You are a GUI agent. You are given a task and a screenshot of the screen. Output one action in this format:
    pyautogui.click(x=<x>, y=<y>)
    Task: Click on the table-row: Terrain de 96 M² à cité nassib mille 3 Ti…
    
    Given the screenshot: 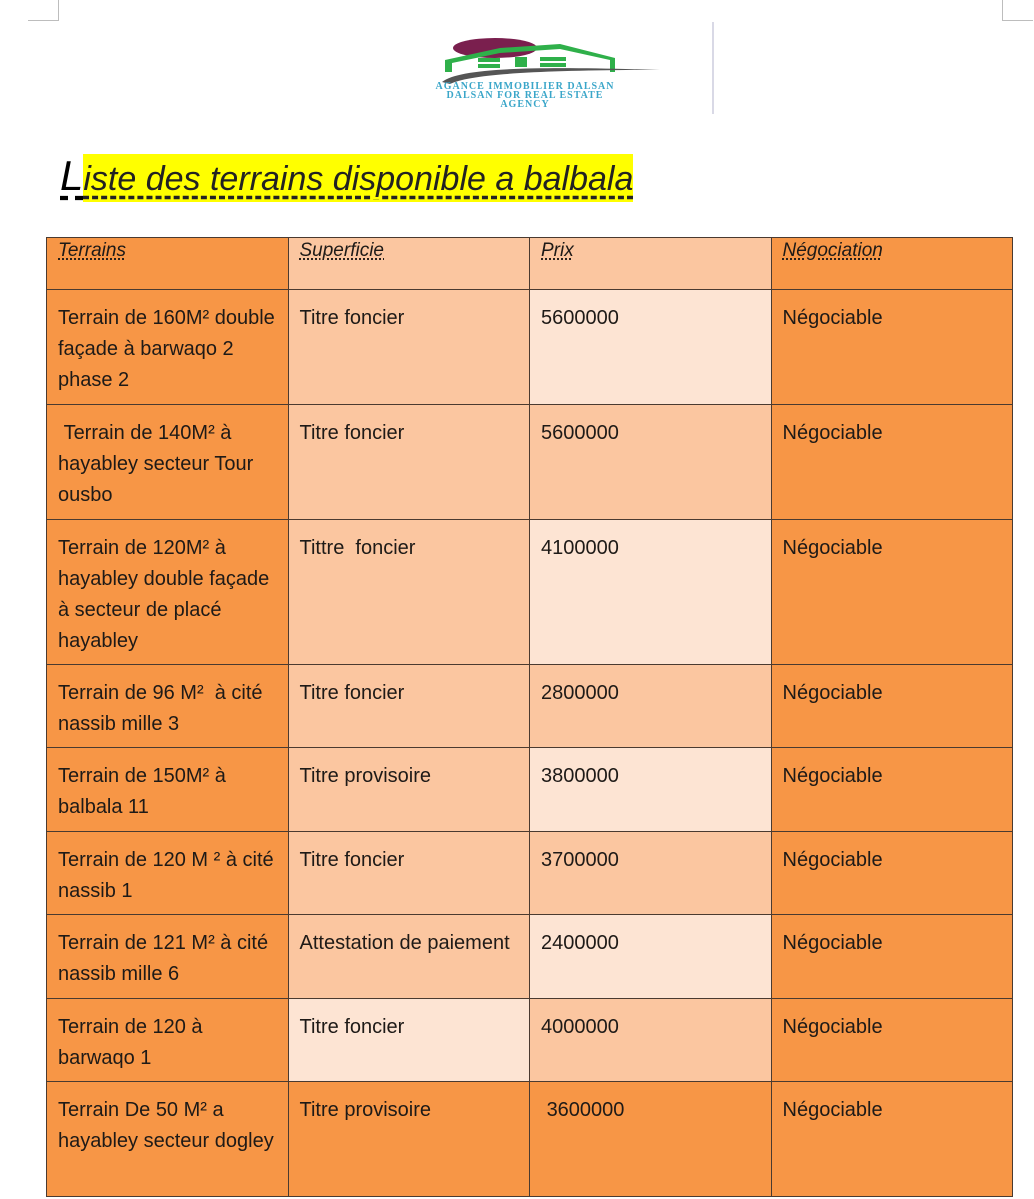 What is the action you would take?
    pyautogui.click(x=529, y=706)
    